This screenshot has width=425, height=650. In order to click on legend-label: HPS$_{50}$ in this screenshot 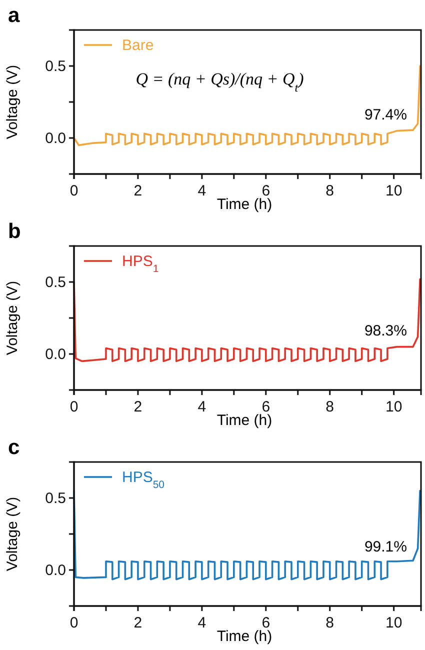, I will do `click(143, 480)`.